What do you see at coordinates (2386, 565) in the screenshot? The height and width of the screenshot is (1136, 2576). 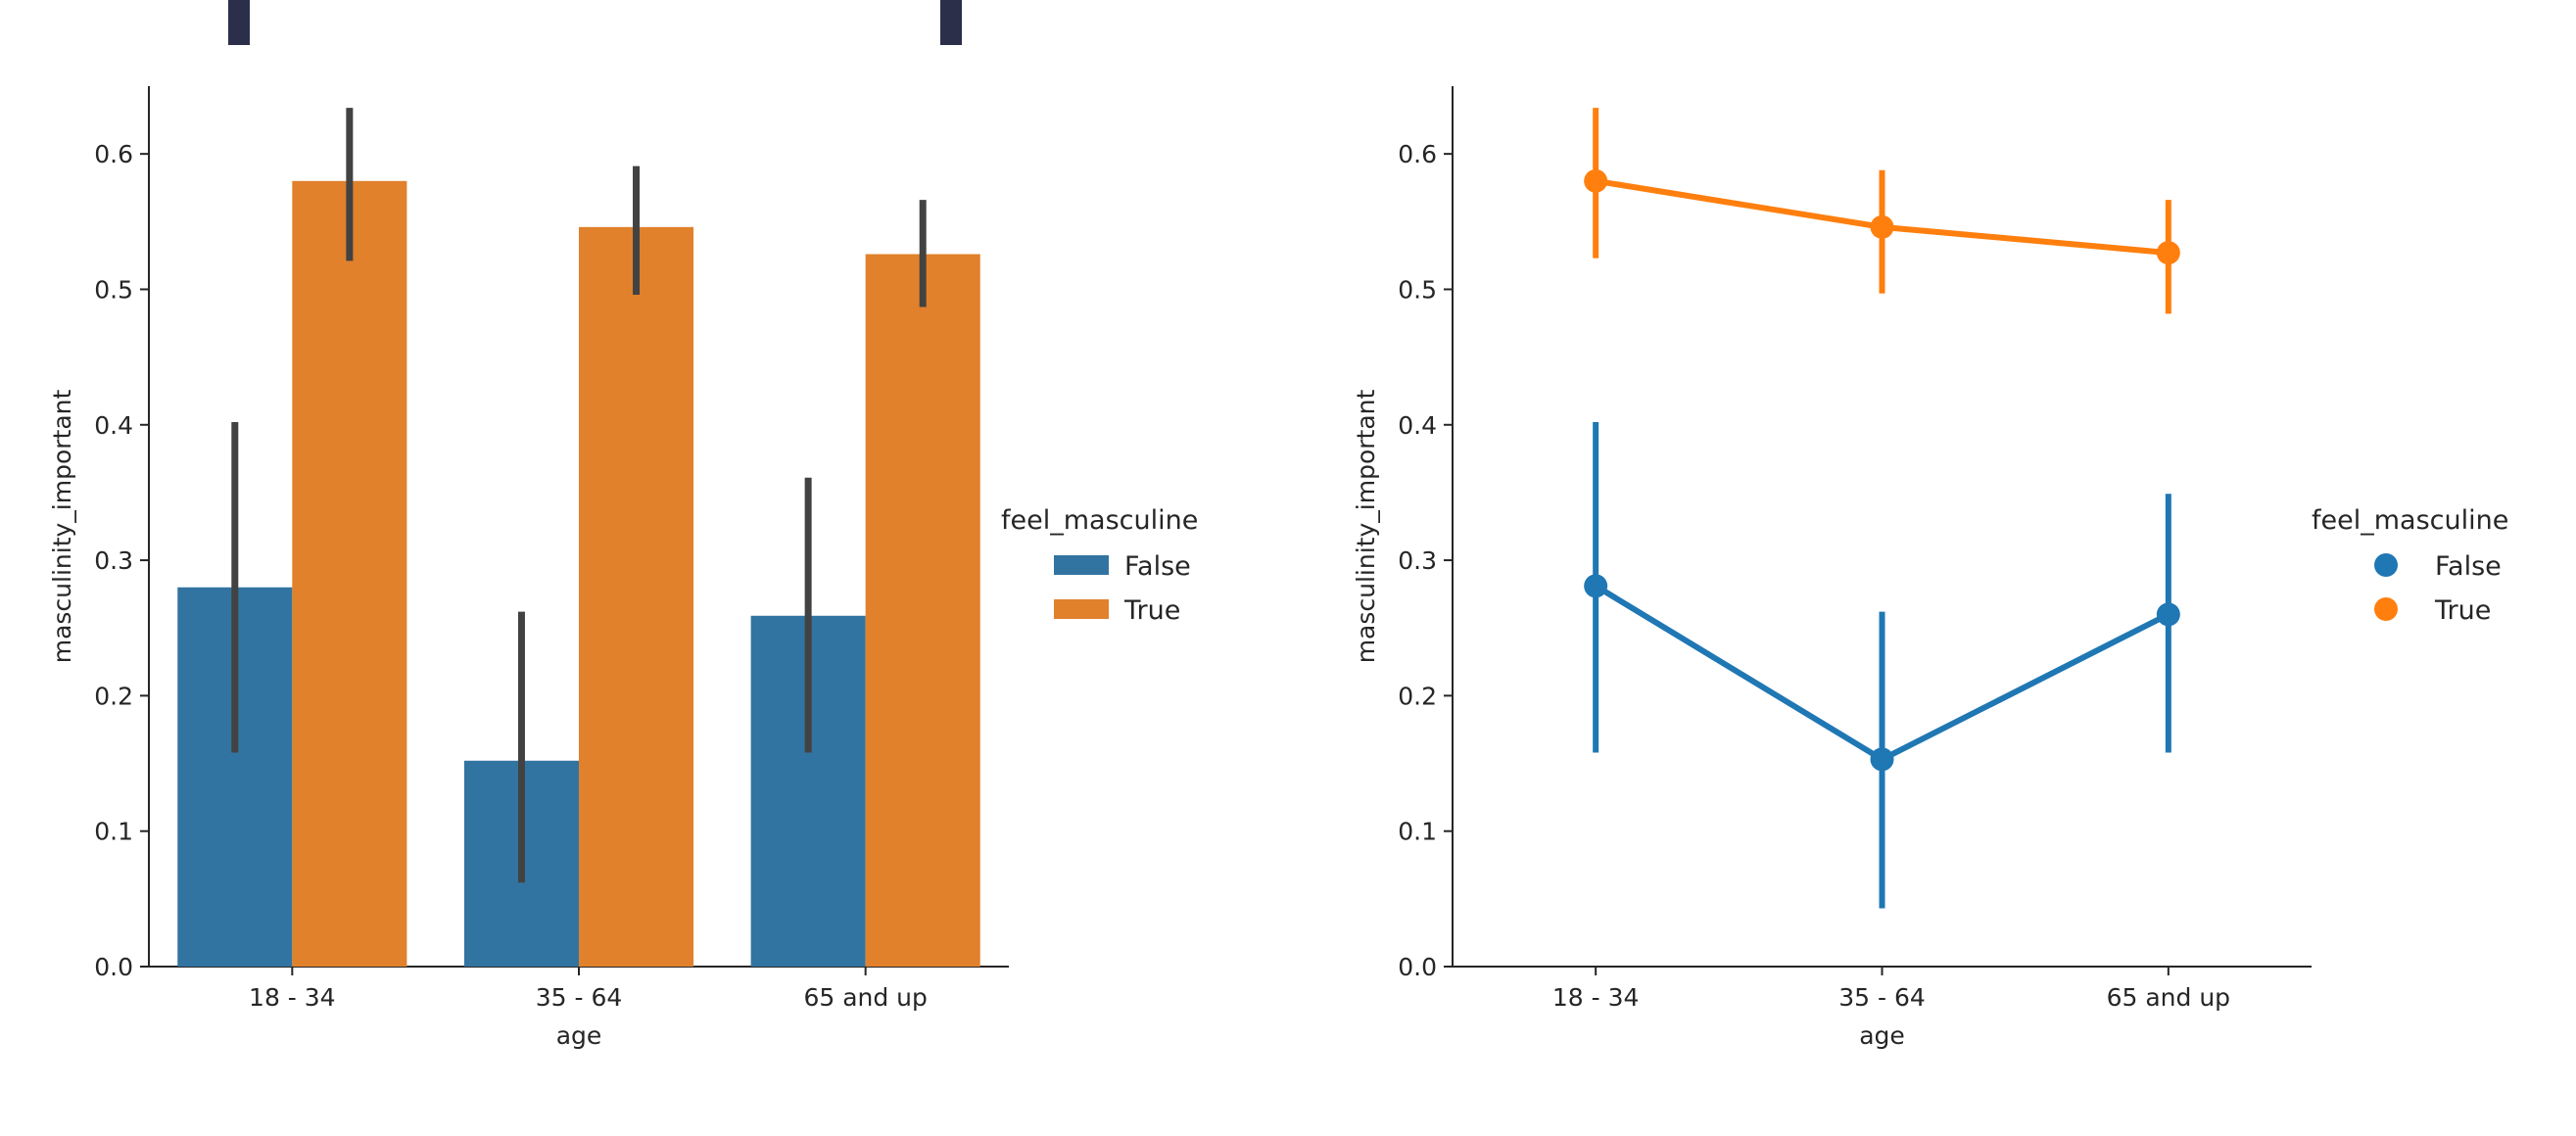 I see `legend-marker-false` at bounding box center [2386, 565].